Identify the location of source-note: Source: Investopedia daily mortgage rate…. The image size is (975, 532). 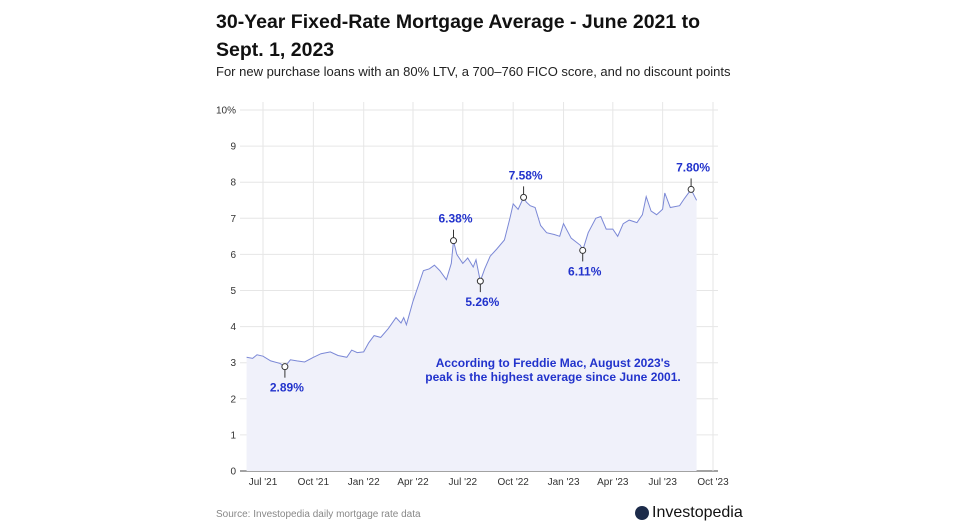
(318, 514).